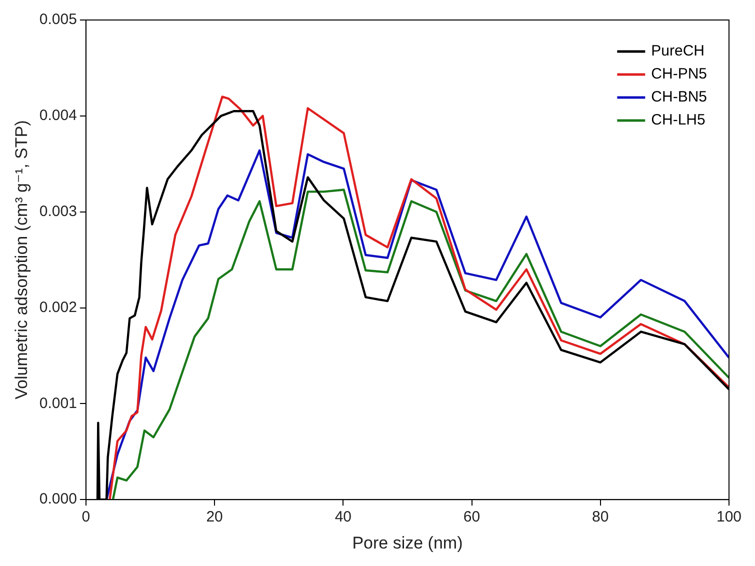 Image resolution: width=755 pixels, height=566 pixels. What do you see at coordinates (729, 517) in the screenshot?
I see `x-tick-label: 100` at bounding box center [729, 517].